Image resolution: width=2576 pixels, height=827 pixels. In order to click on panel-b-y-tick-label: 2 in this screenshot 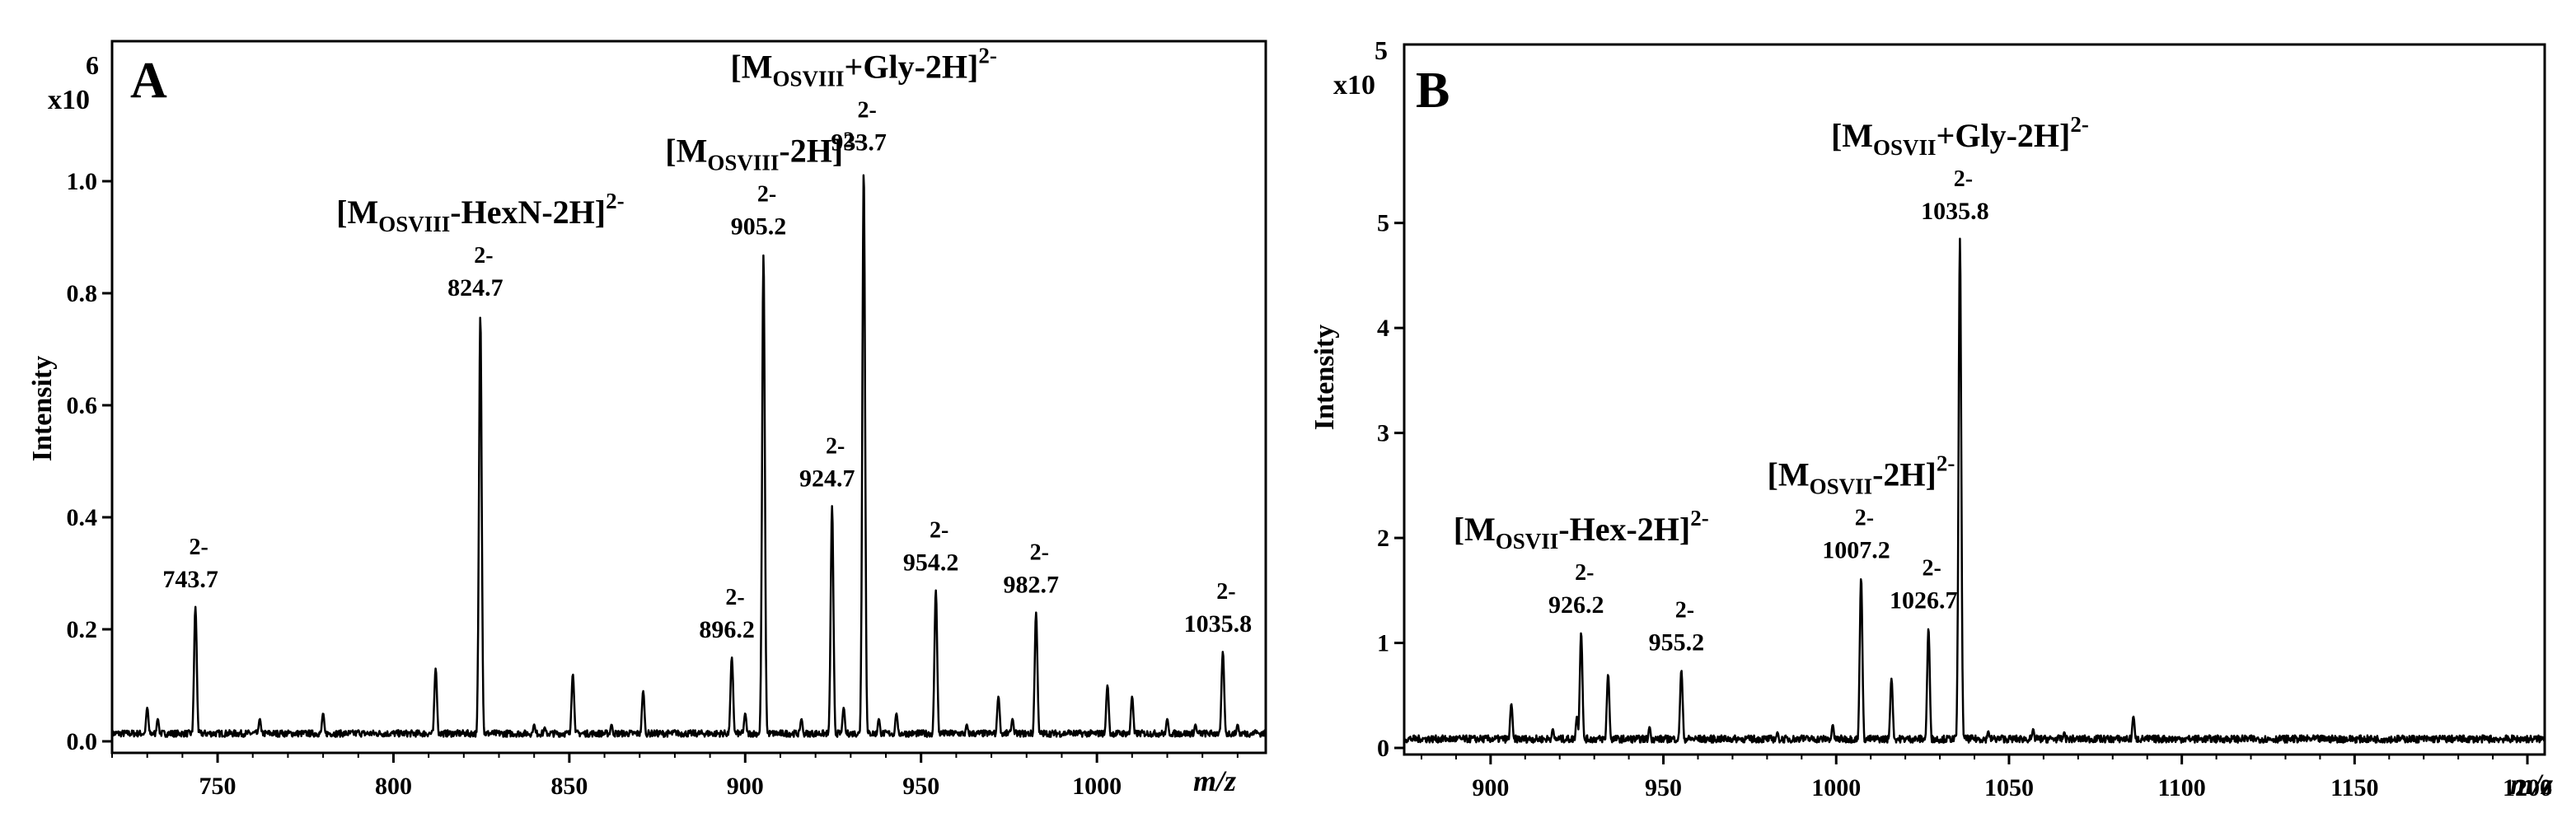, I will do `click(1383, 538)`.